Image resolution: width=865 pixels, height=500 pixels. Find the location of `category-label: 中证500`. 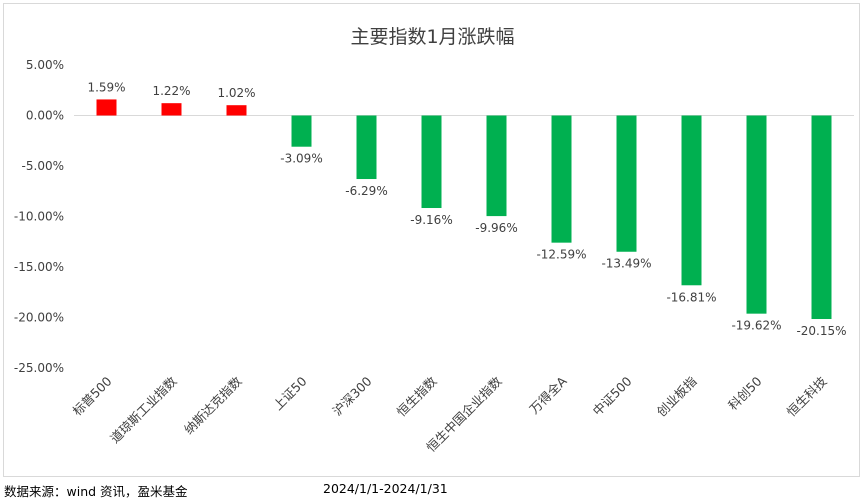

category-label: 中证500 is located at coordinates (611, 395).